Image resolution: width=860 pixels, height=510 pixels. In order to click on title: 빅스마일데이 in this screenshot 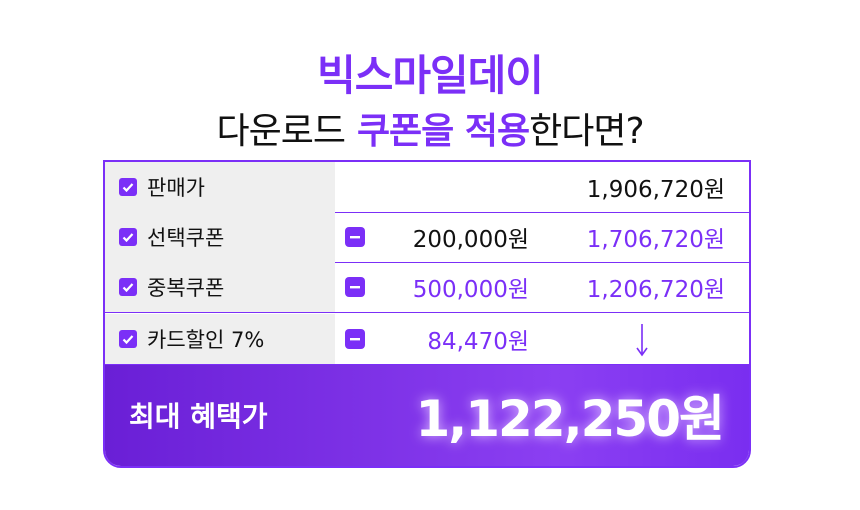, I will do `click(430, 75)`.